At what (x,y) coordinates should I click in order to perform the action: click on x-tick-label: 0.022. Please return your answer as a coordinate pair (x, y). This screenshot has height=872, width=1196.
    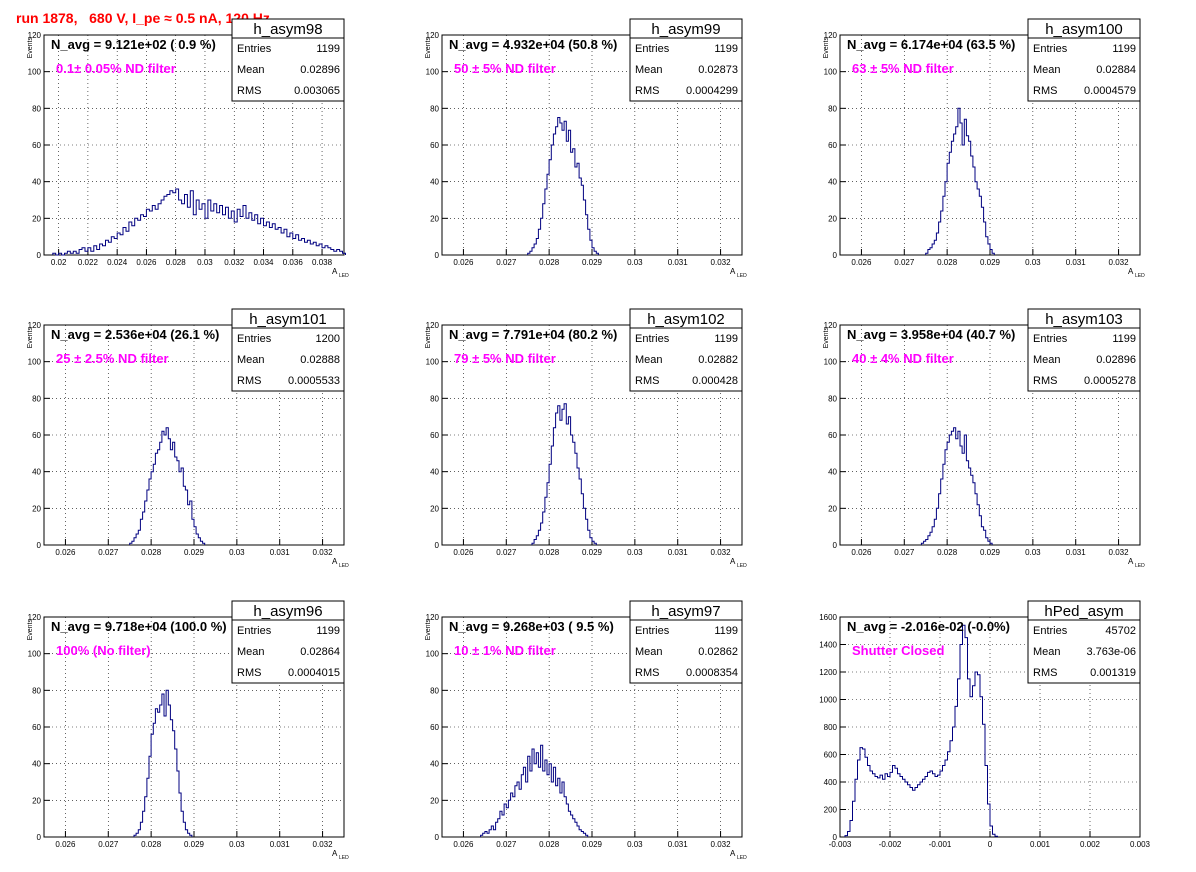
    Looking at the image, I should click on (88, 262).